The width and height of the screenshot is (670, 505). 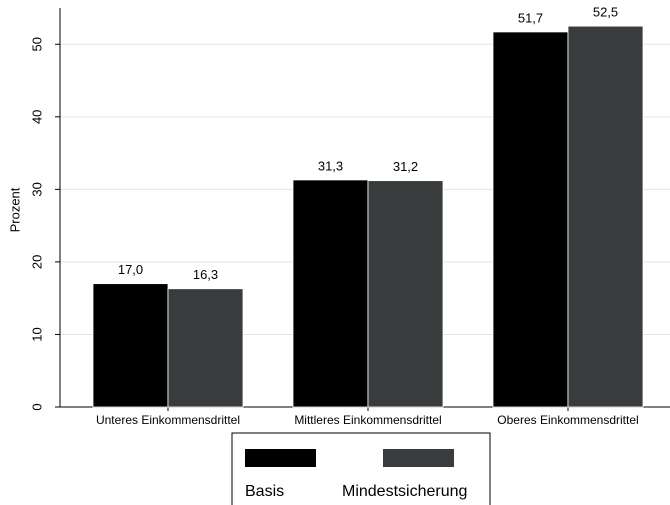 What do you see at coordinates (36, 117) in the screenshot?
I see `y-tick-label: 40` at bounding box center [36, 117].